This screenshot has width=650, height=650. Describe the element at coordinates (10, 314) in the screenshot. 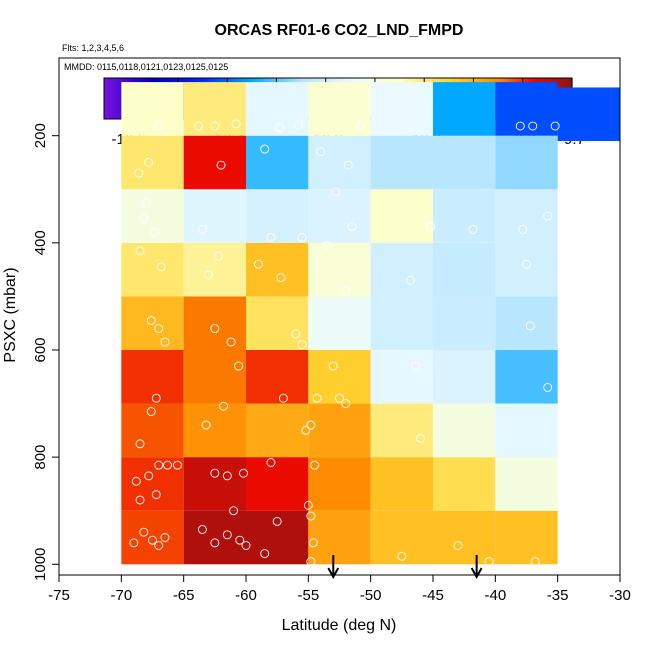

I see `y-axis-label: PSXC (mbar)` at that location.